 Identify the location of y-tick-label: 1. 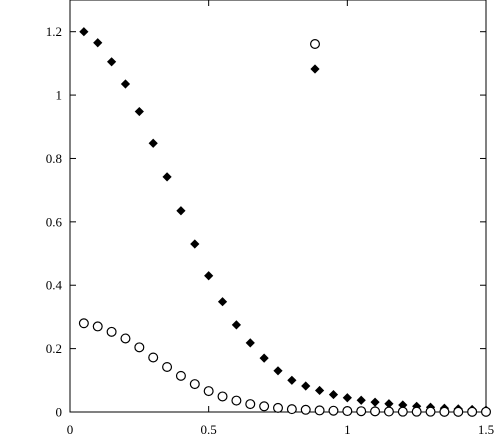
(59, 95).